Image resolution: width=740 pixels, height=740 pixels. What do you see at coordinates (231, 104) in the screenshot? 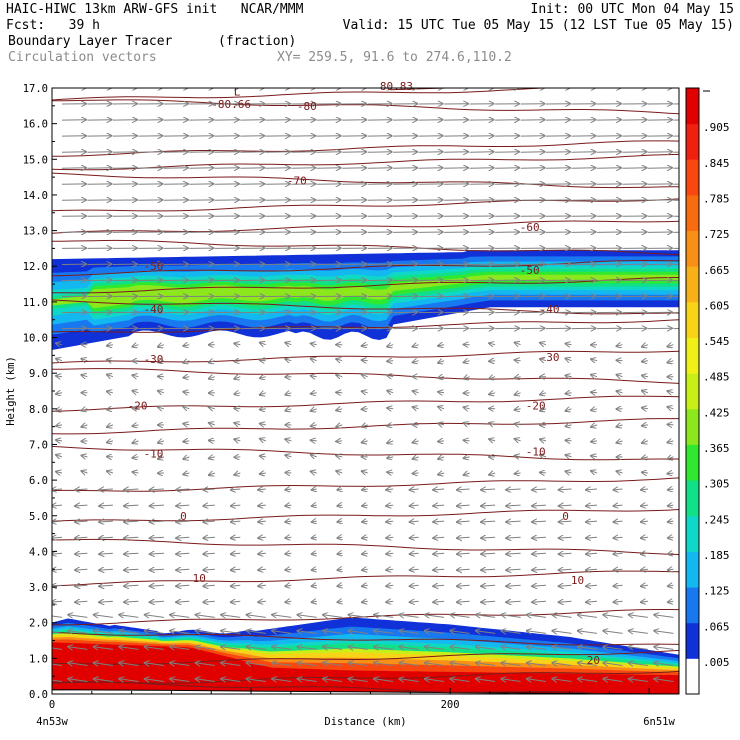
I see `contour-label: -80.66` at bounding box center [231, 104].